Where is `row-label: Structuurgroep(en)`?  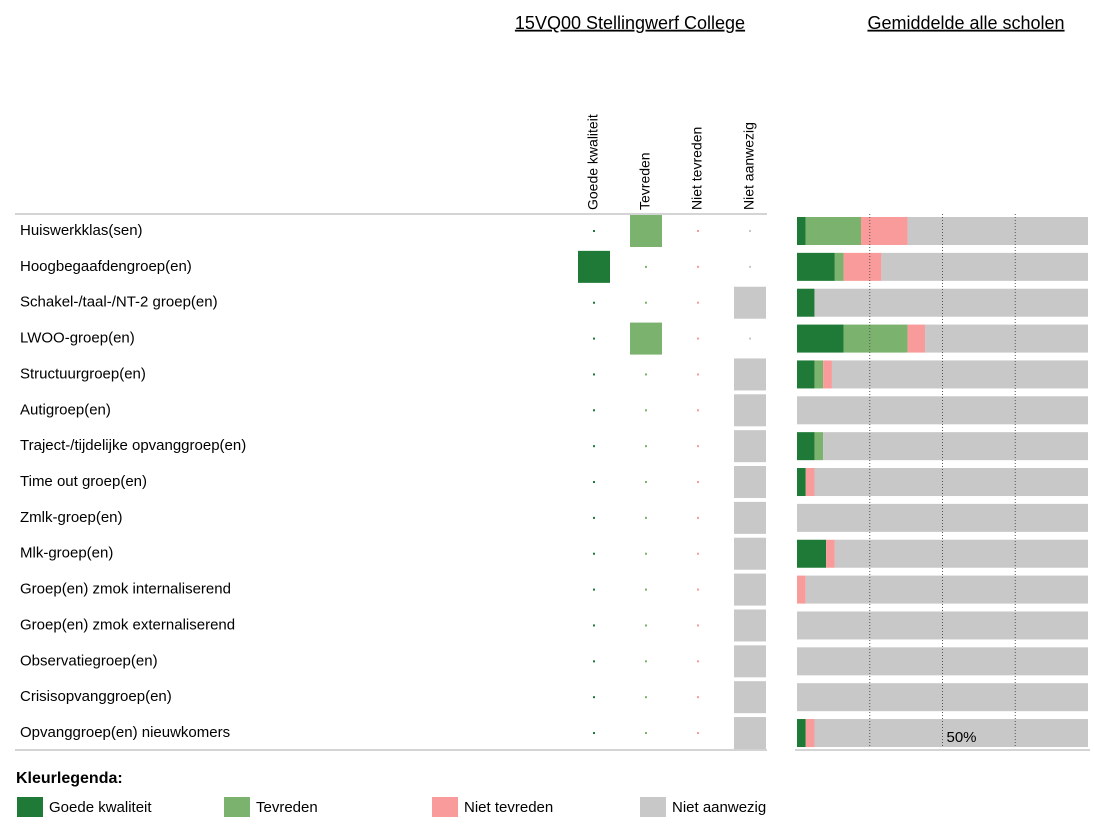 row-label: Structuurgroep(en) is located at coordinates (83, 373).